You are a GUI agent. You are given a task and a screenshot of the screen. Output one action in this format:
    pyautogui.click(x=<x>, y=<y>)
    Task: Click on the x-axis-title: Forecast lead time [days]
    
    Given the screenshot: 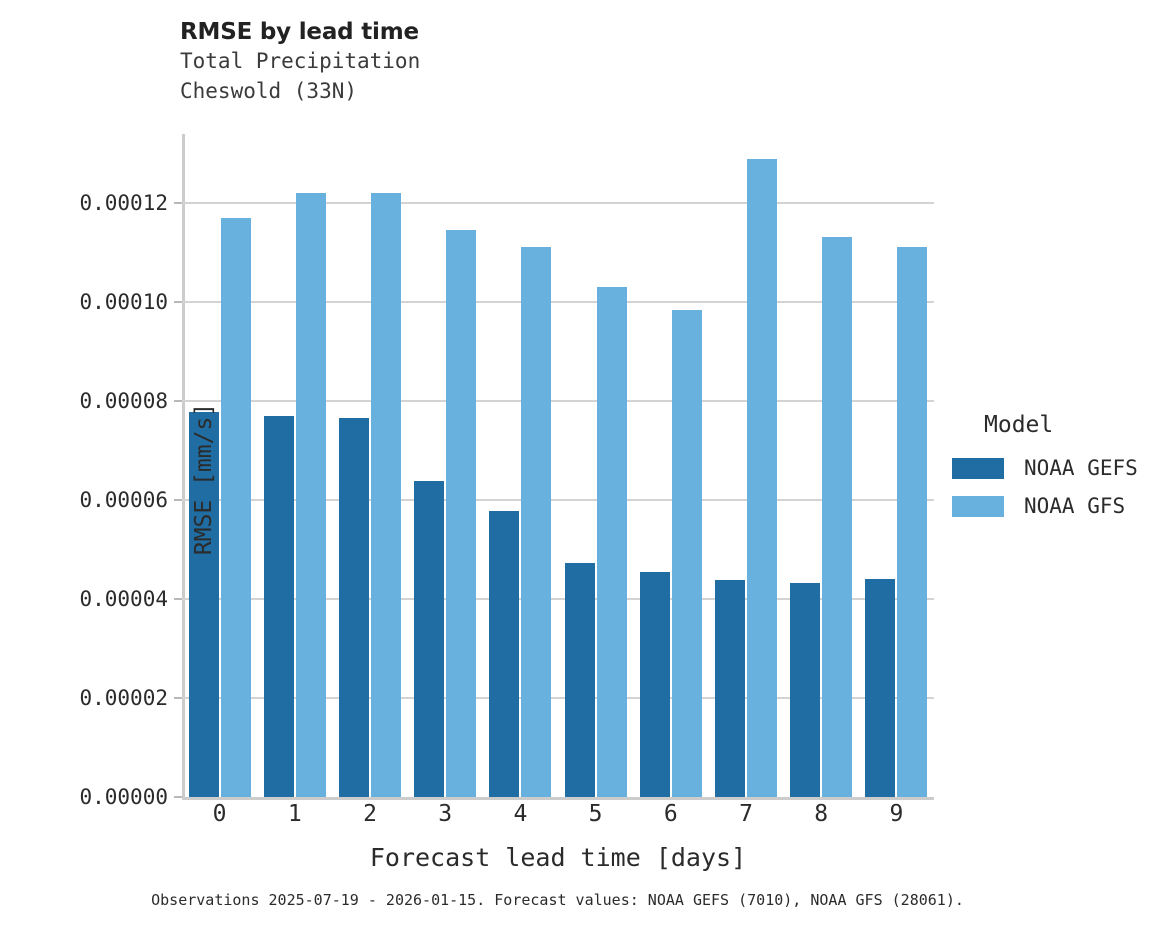 What is the action you would take?
    pyautogui.click(x=558, y=857)
    